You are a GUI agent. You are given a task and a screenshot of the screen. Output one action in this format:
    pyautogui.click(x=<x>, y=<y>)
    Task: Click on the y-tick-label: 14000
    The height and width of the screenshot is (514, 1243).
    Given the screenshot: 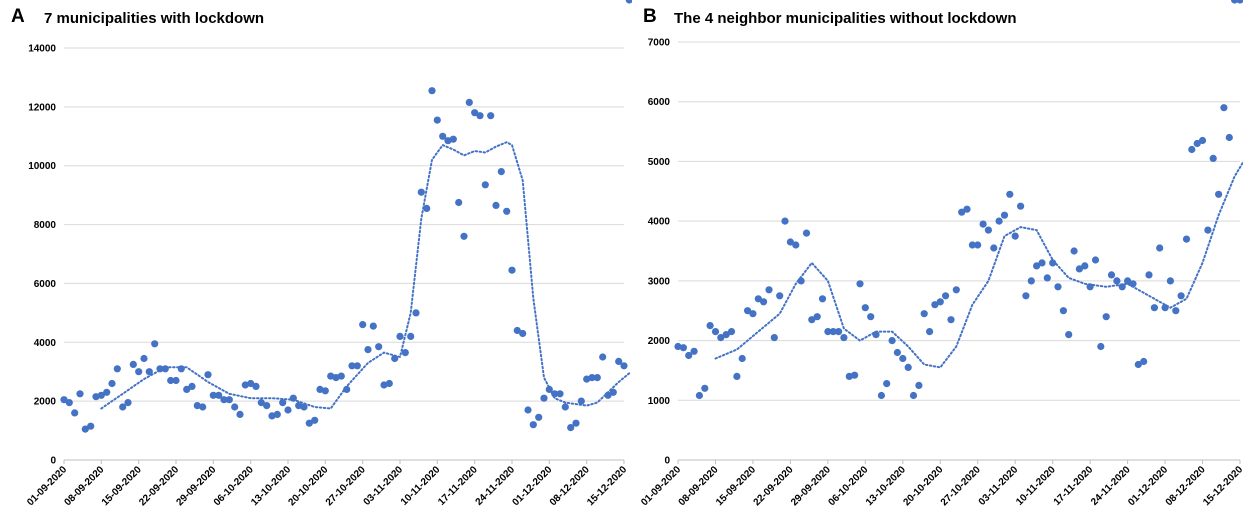 What is the action you would take?
    pyautogui.click(x=42, y=49)
    